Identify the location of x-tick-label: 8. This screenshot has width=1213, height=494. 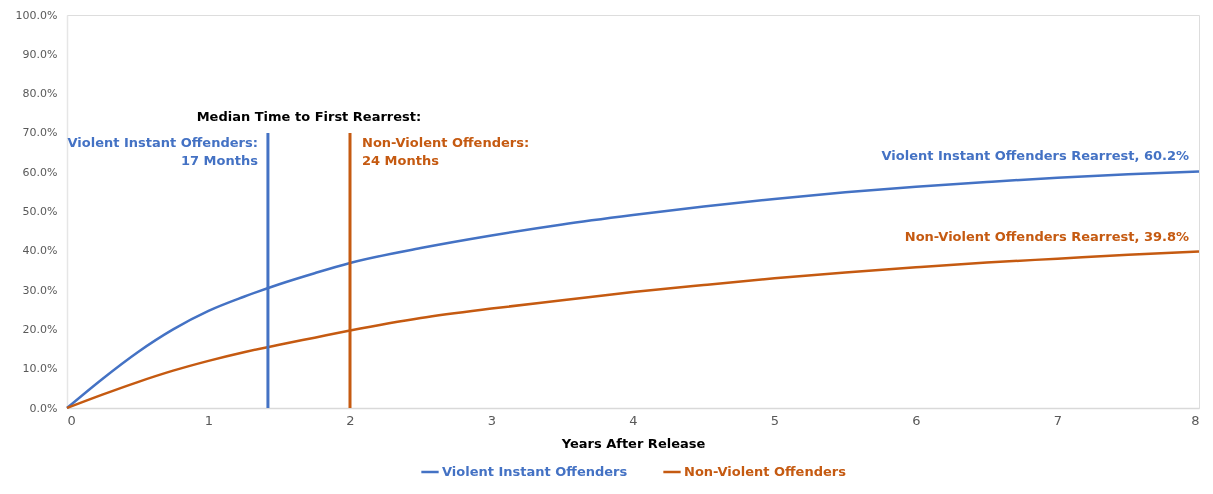
(1195, 420).